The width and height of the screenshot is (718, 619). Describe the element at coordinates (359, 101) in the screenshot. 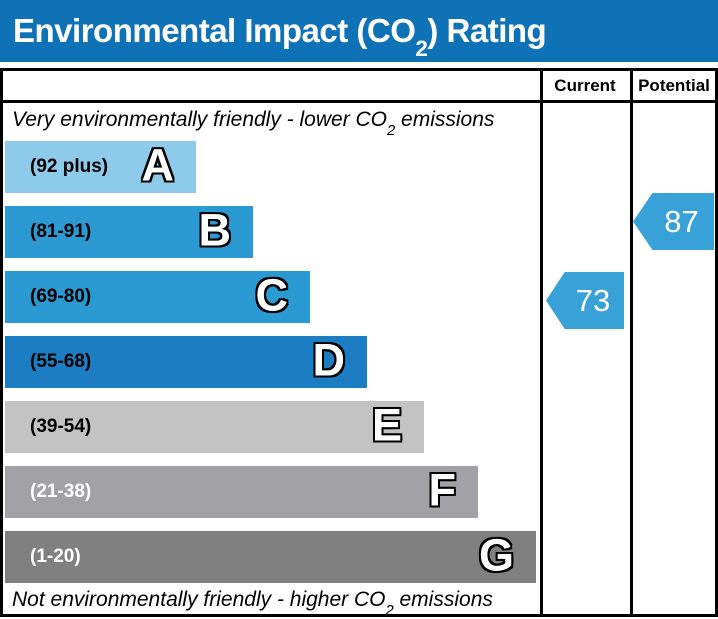

I see `header-underline` at that location.